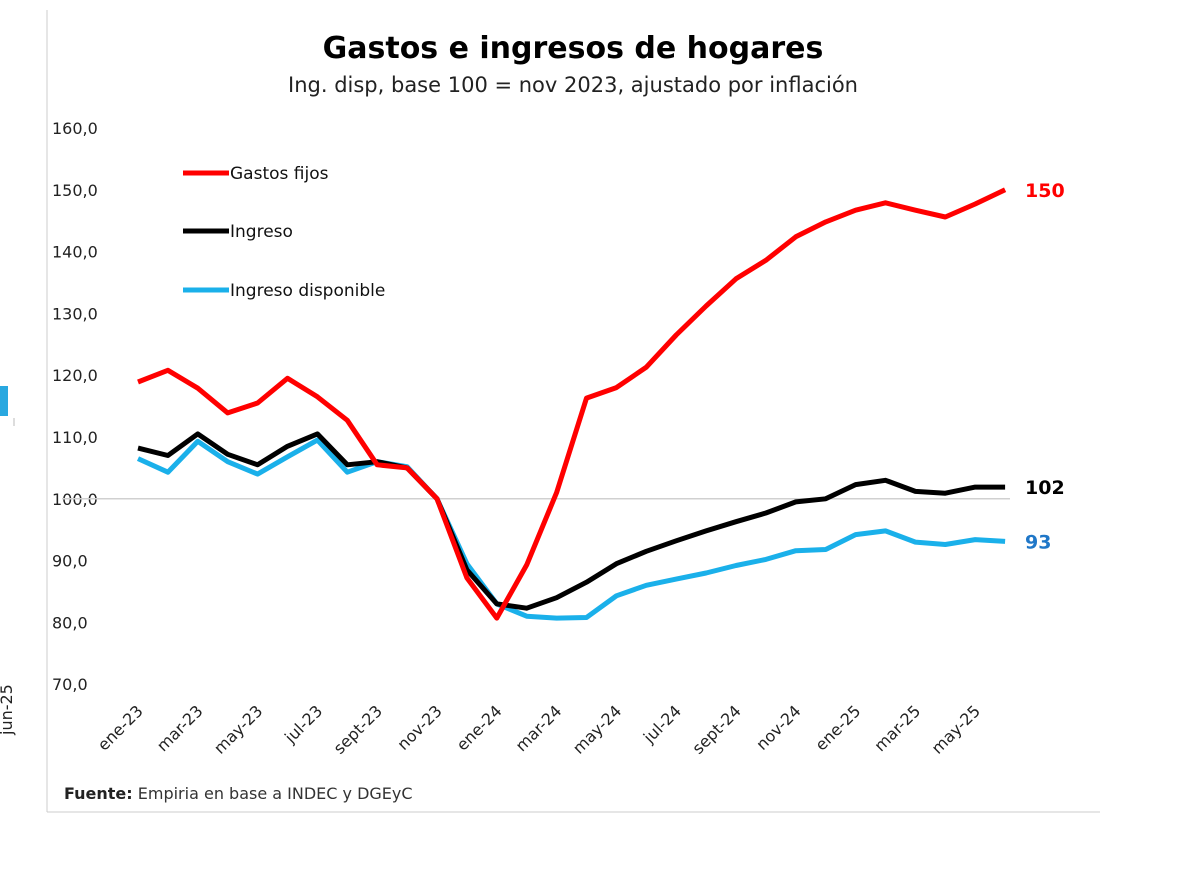  Describe the element at coordinates (1045, 488) in the screenshot. I see `end-value-label: 102` at that location.